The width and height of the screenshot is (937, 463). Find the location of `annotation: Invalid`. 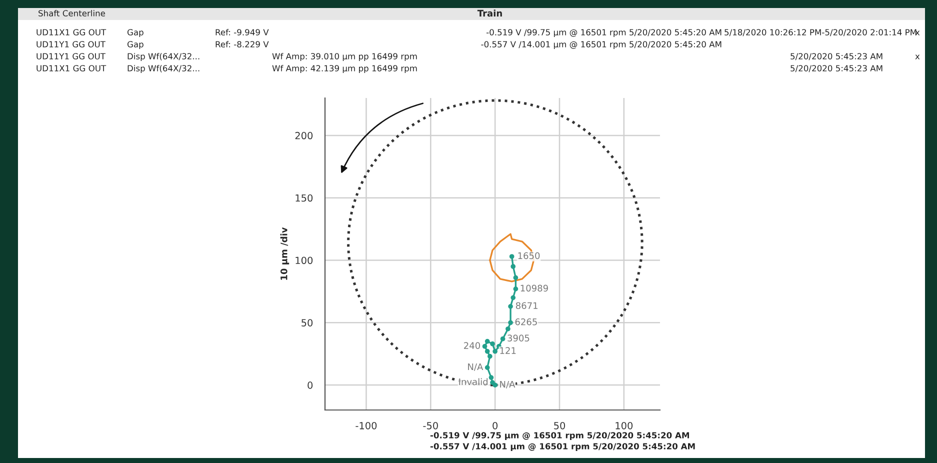

annotation: Invalid is located at coordinates (473, 382).